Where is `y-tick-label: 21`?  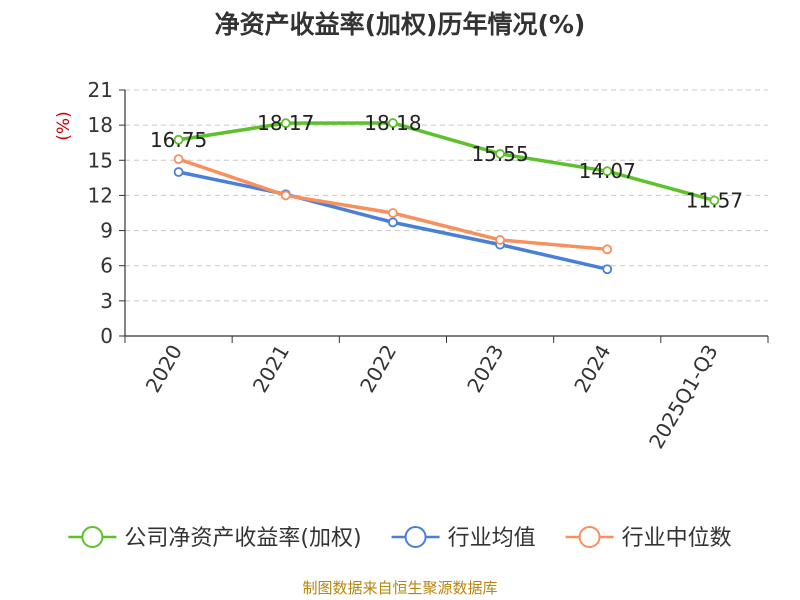
y-tick-label: 21 is located at coordinates (100, 90).